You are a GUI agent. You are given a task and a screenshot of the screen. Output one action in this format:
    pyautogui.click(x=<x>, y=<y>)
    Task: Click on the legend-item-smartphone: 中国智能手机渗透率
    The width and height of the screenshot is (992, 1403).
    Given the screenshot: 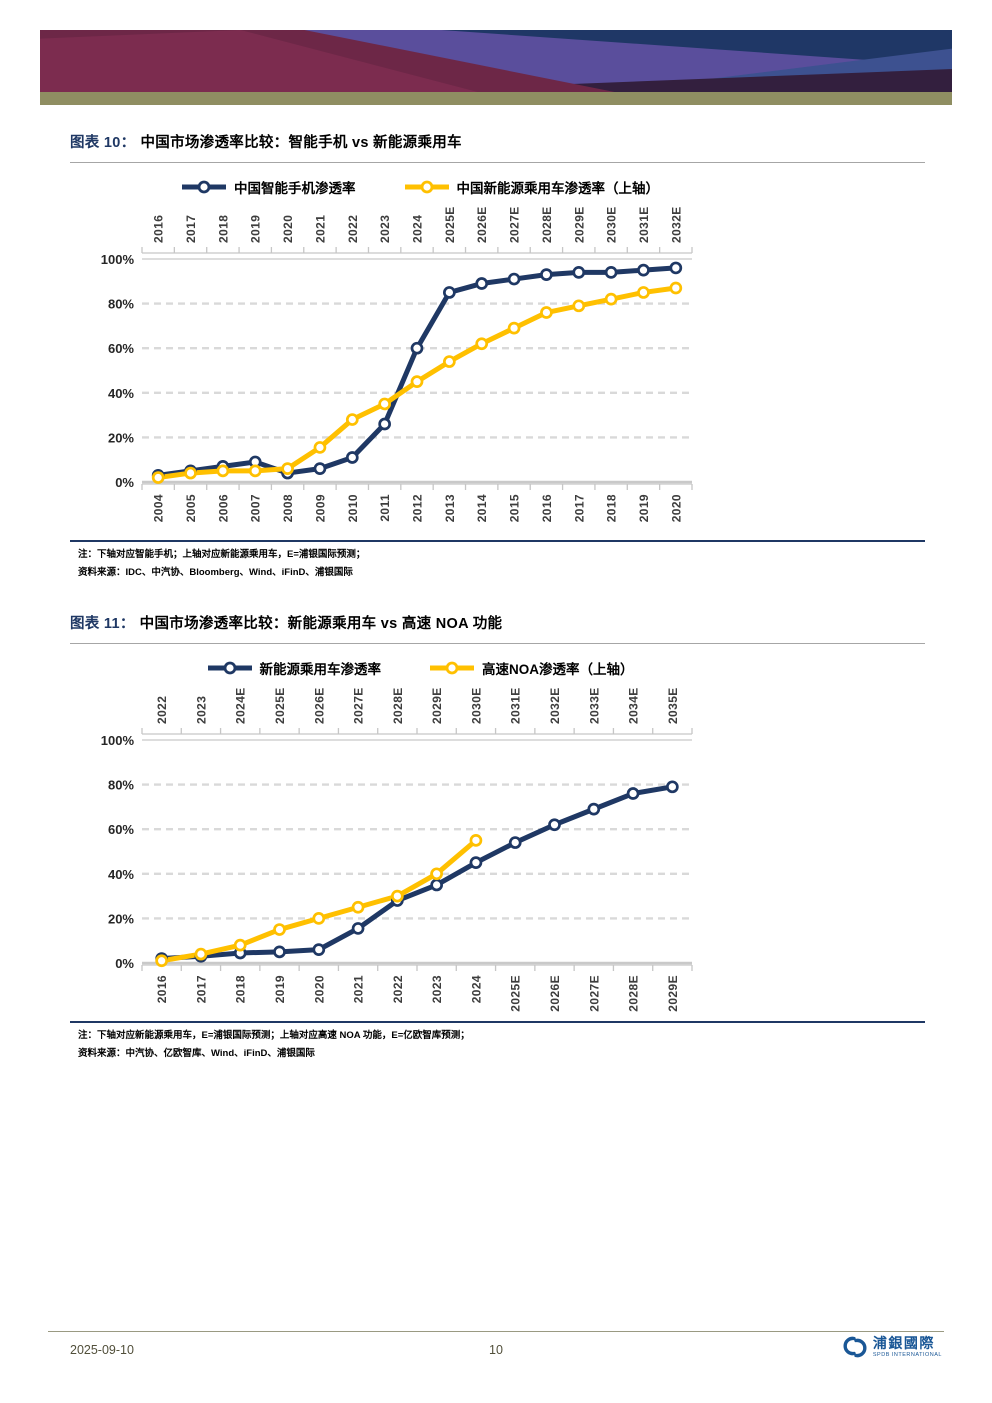 What is the action you would take?
    pyautogui.click(x=268, y=187)
    